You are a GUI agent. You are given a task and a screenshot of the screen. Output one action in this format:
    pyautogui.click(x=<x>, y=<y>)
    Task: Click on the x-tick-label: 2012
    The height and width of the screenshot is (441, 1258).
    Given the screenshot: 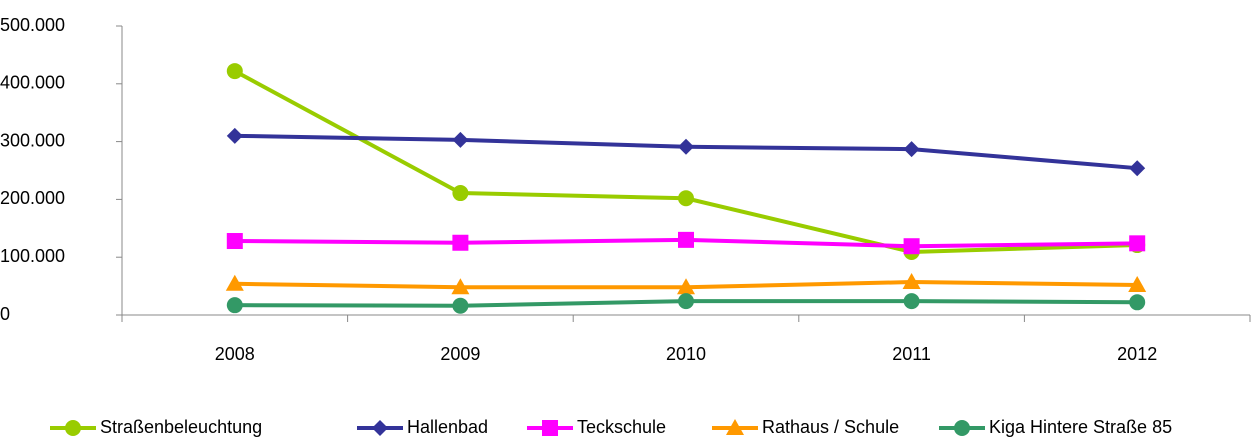 What is the action you would take?
    pyautogui.click(x=1137, y=354)
    